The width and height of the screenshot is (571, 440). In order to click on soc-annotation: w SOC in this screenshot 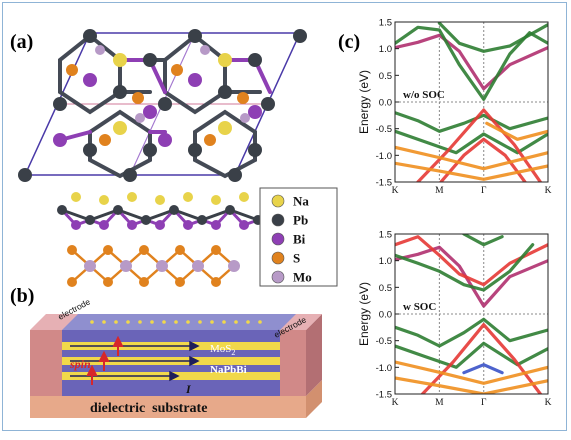, I will do `click(419, 307)`.